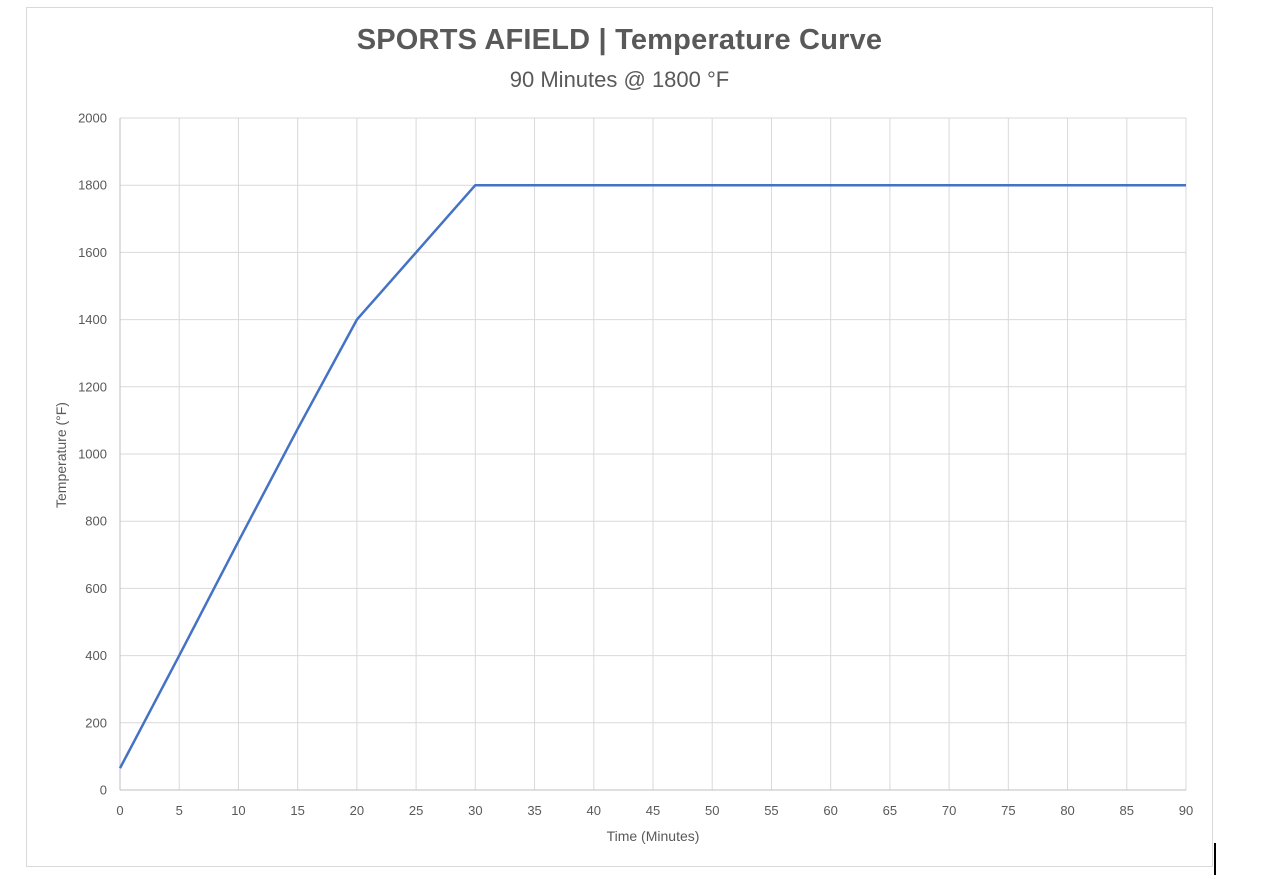 The image size is (1266, 879). I want to click on y-tick-label: 1600, so click(92, 252).